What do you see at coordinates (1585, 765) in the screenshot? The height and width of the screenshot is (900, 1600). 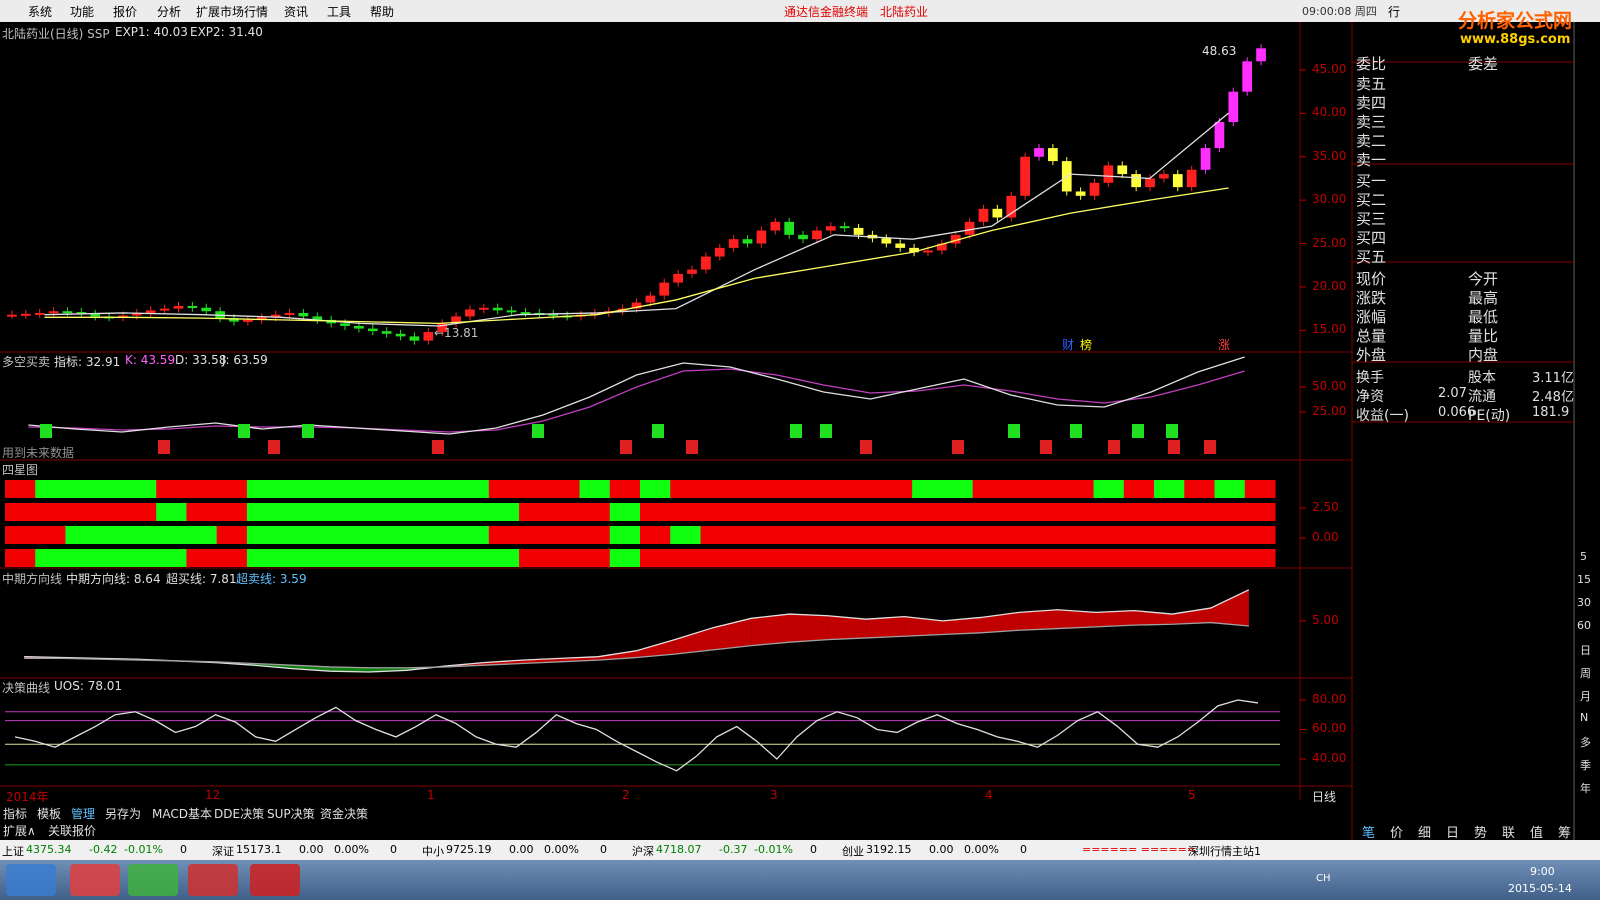 I see `period-button: 季` at bounding box center [1585, 765].